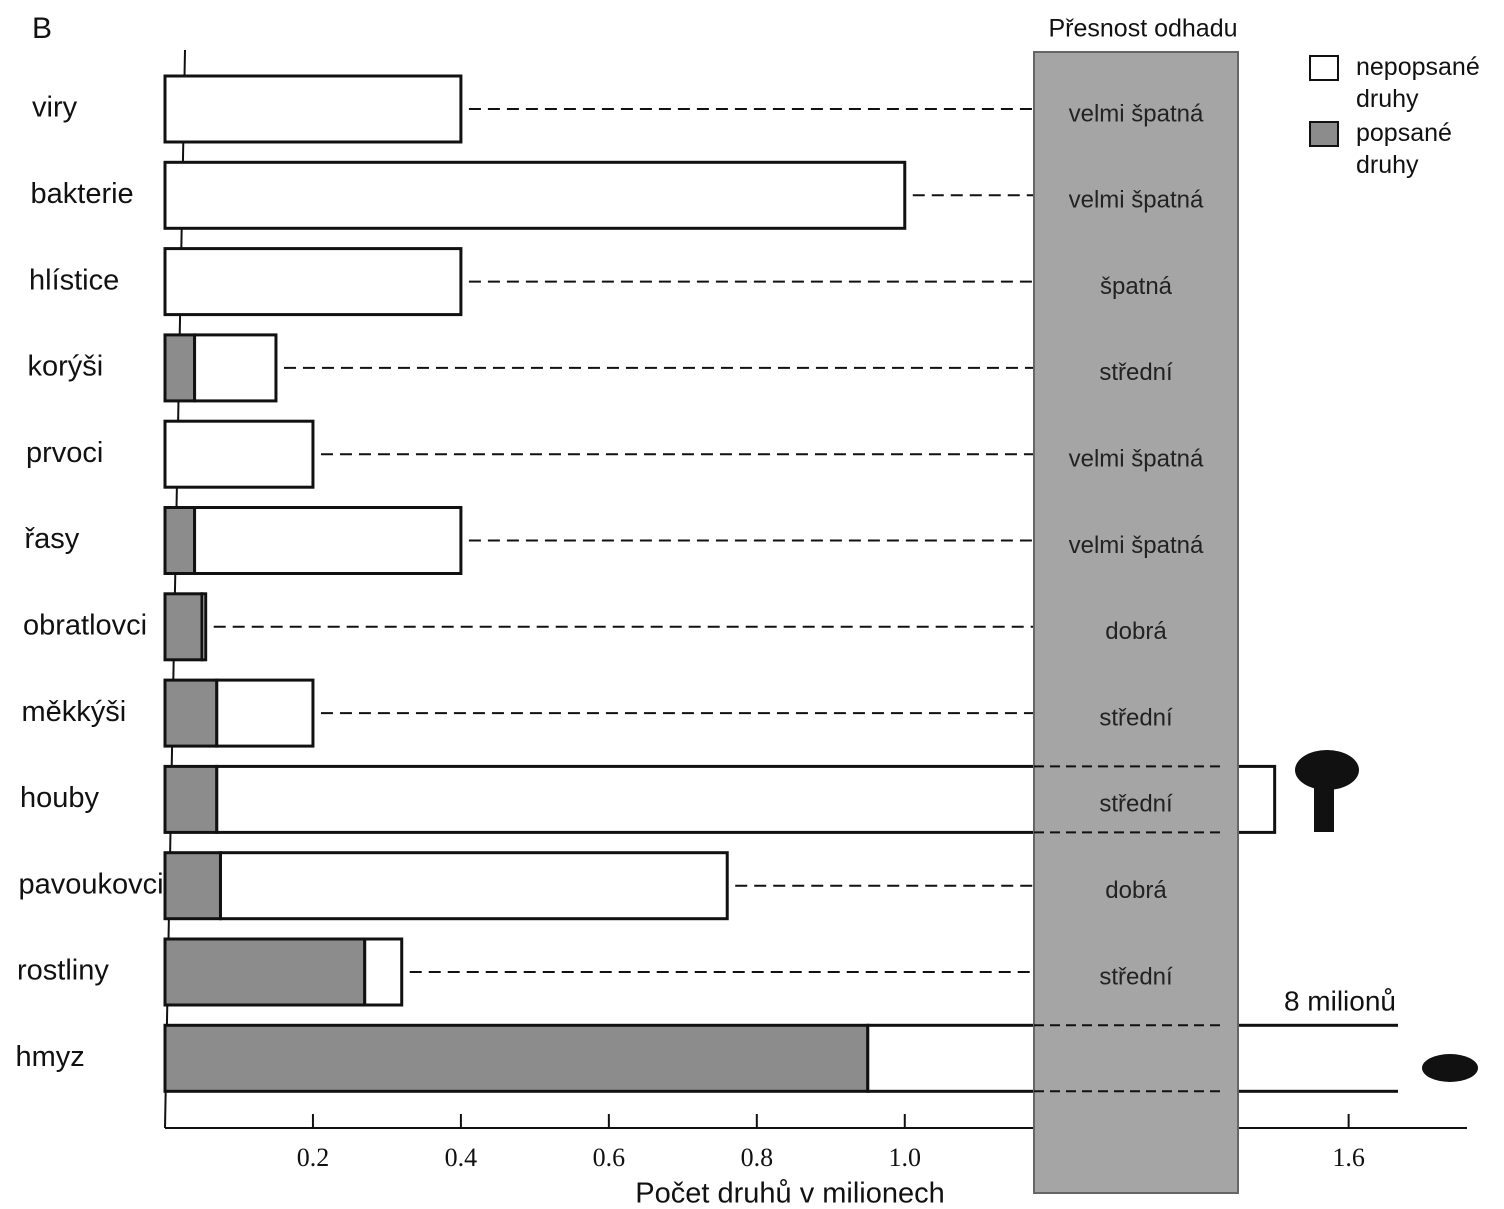 This screenshot has width=1504, height=1209. Describe the element at coordinates (55, 108) in the screenshot. I see `category-label: viry` at that location.